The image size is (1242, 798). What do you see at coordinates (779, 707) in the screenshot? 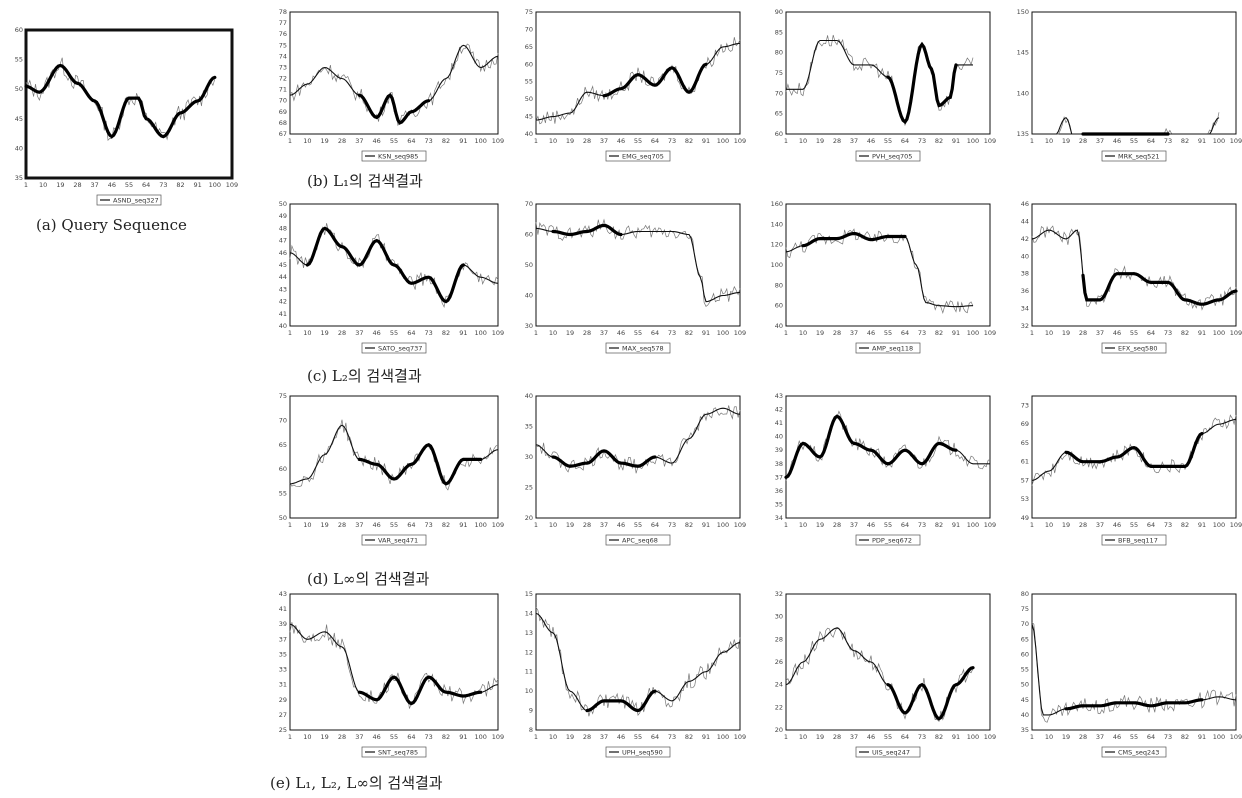
I see `y-tick-label: 22` at bounding box center [779, 707].